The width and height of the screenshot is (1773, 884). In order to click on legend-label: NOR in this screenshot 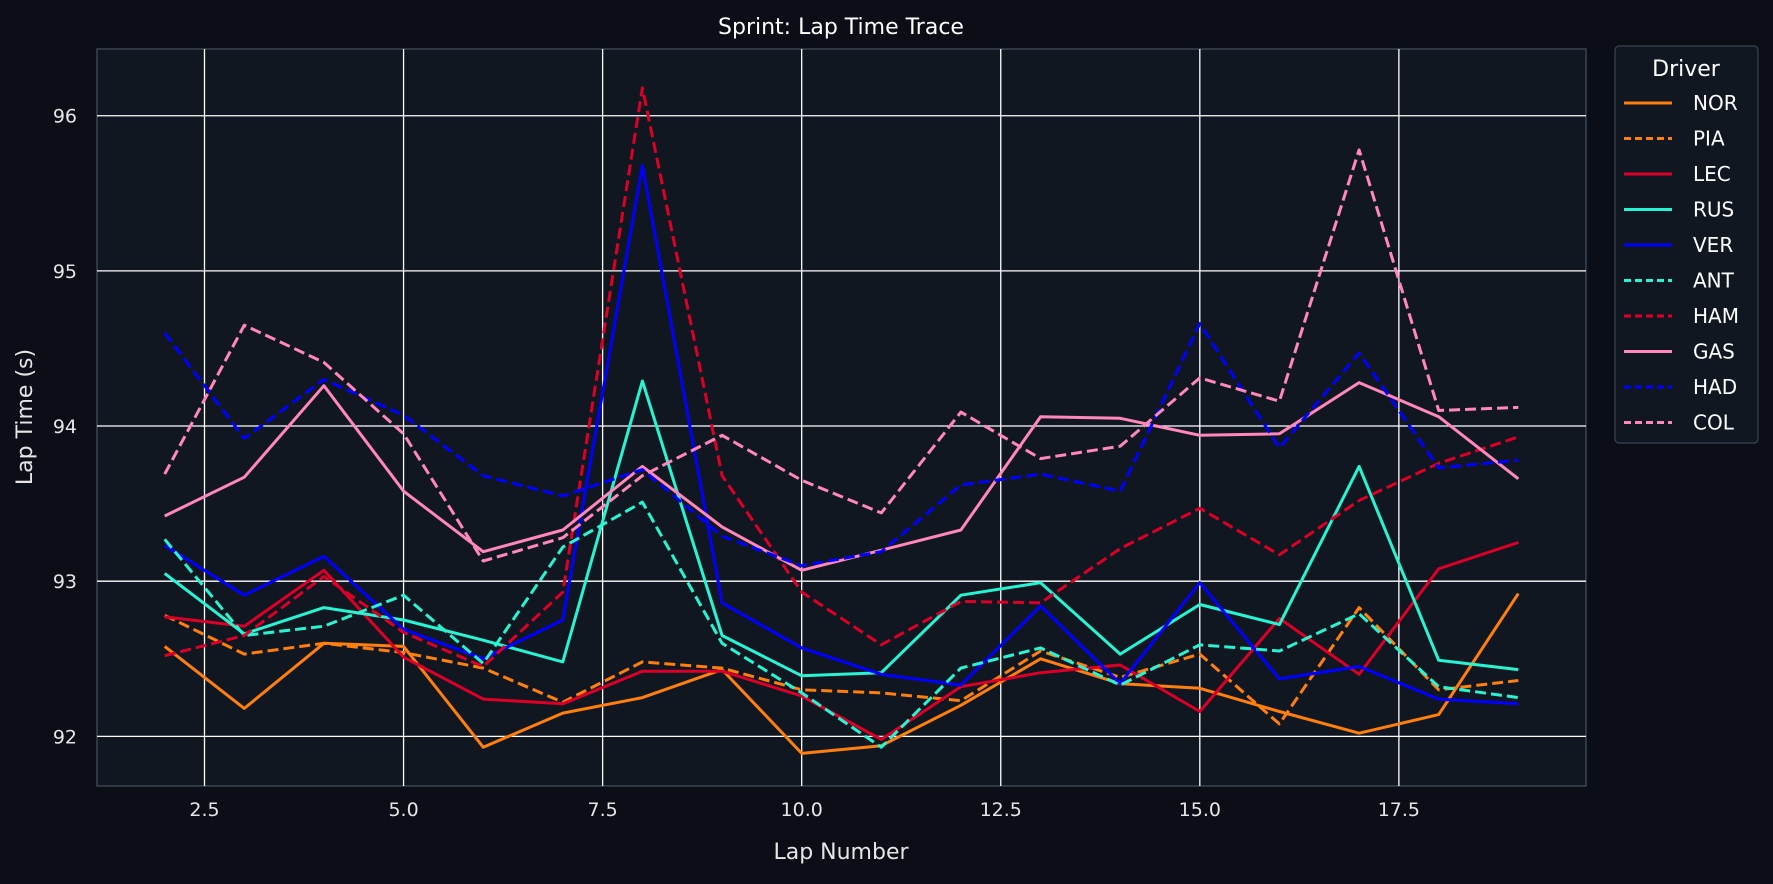, I will do `click(1715, 103)`.